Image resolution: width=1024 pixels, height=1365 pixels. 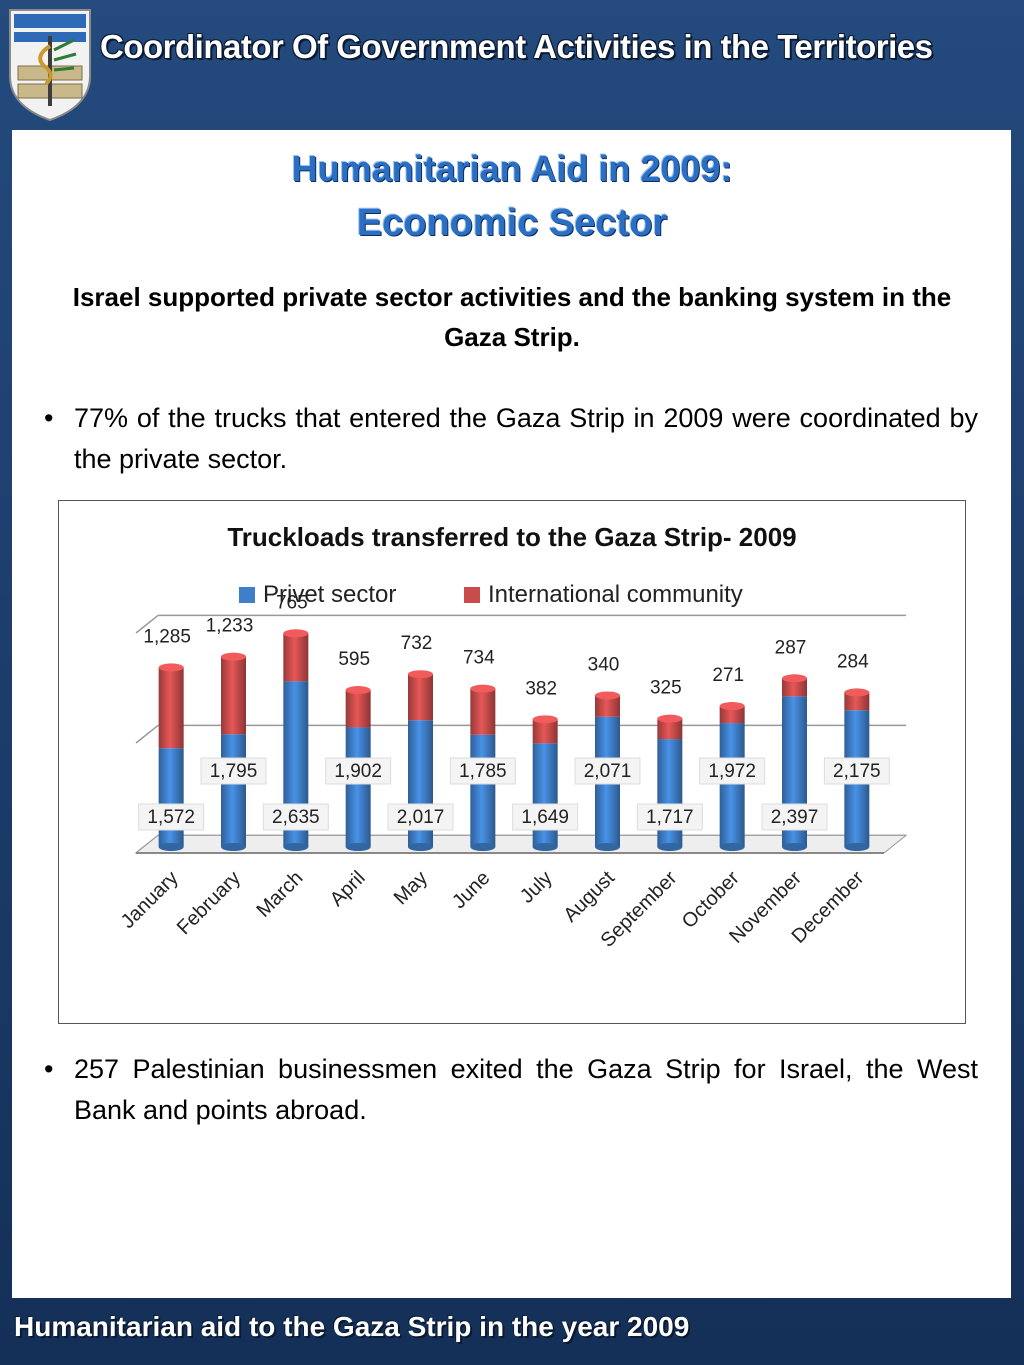 What do you see at coordinates (512, 223) in the screenshot?
I see `page-title-line2: Economic Sector` at bounding box center [512, 223].